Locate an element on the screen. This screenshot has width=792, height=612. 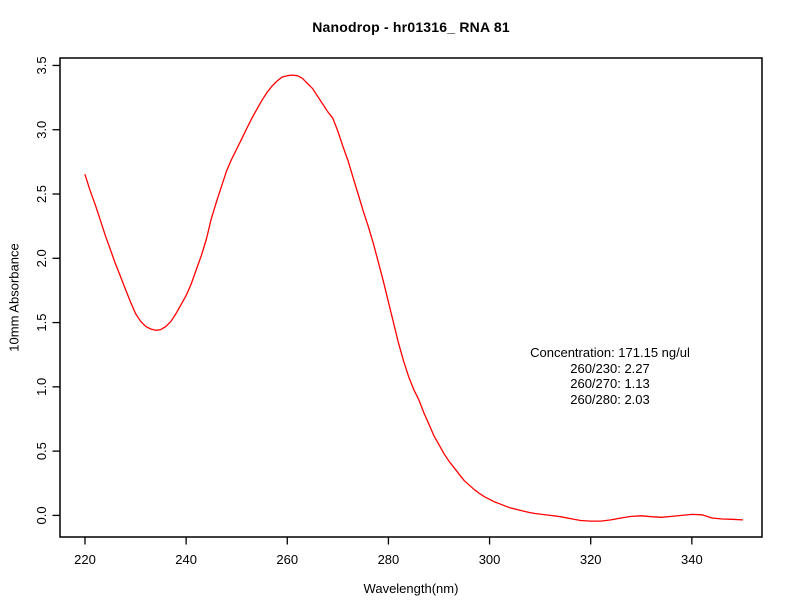
y-tick-label: 3.0 is located at coordinates (41, 130).